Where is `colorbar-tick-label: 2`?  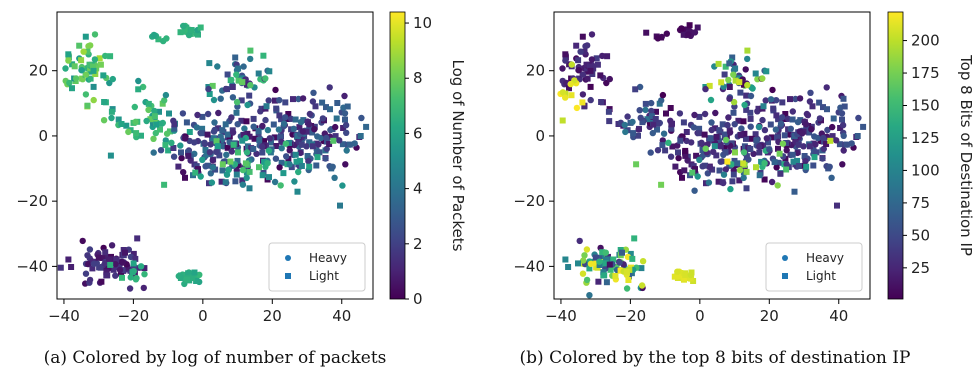 colorbar-tick-label: 2 is located at coordinates (418, 244).